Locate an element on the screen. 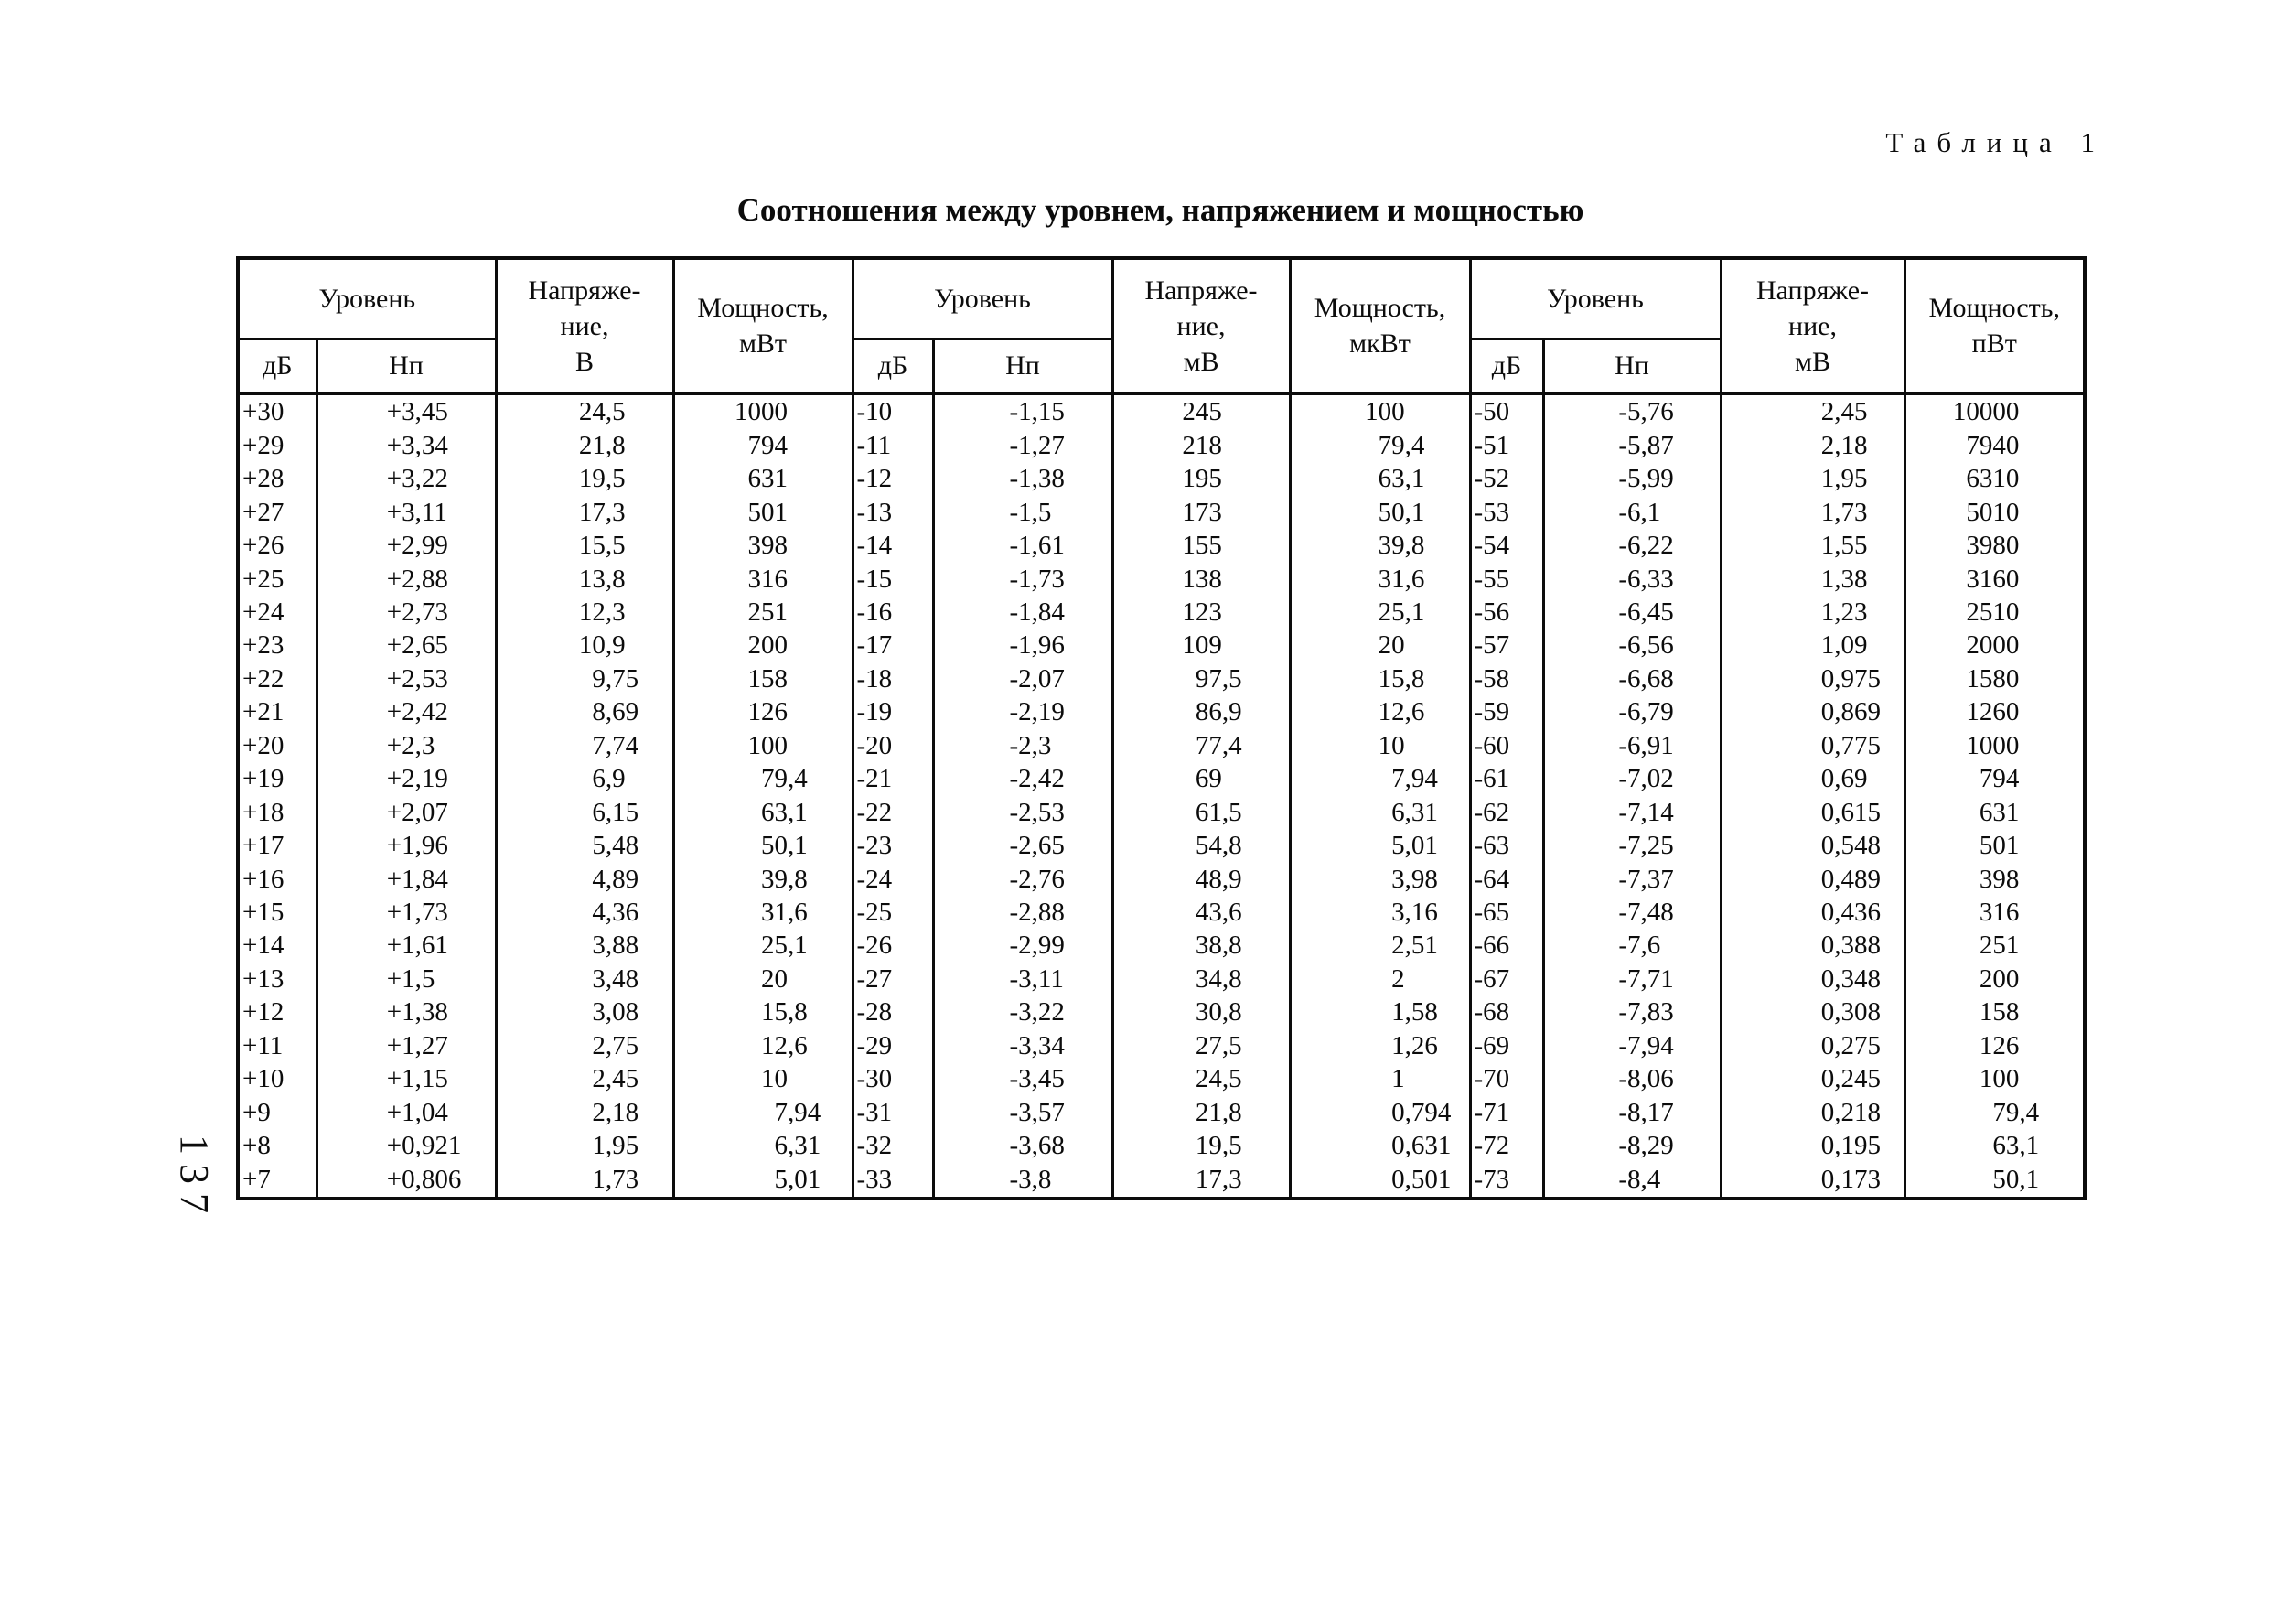 The width and height of the screenshot is (2296, 1603). table-cell: -7,37 is located at coordinates (1631, 879).